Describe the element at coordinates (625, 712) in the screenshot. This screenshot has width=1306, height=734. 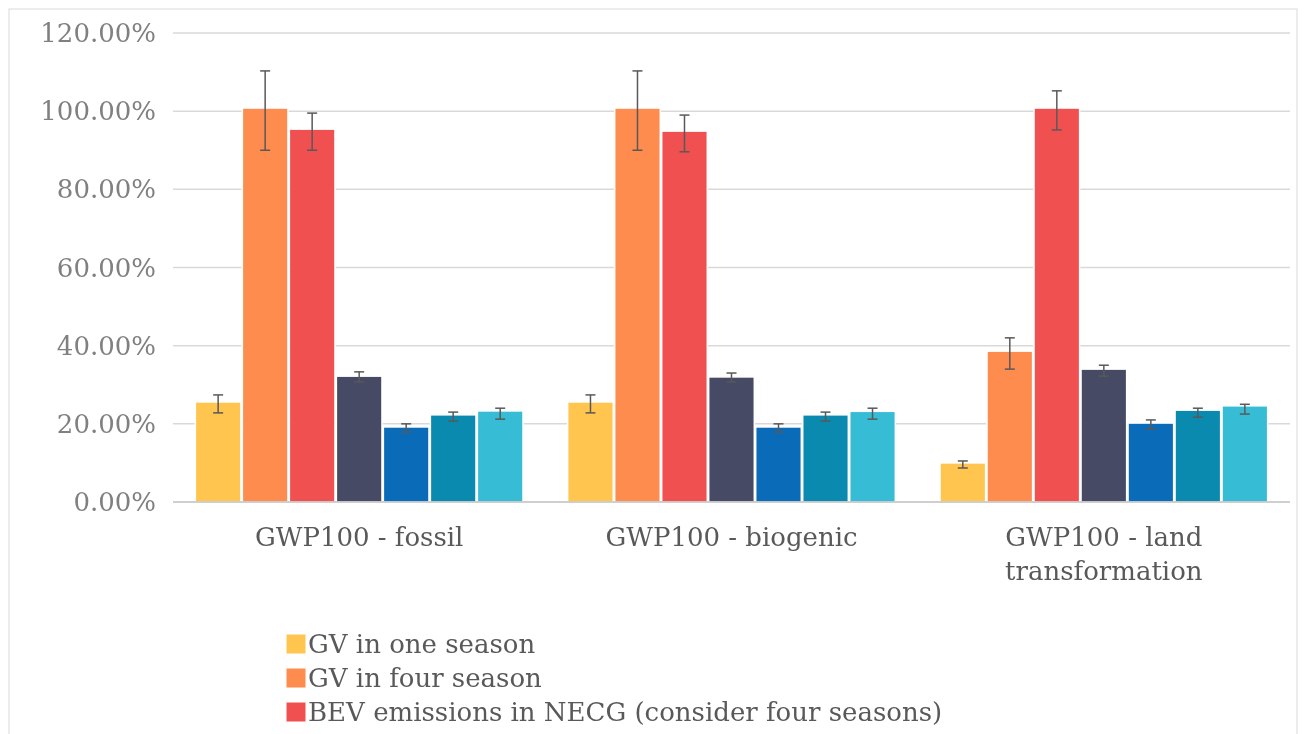
I see `legend-label: BEV emissions in NECG (consider four seasons)` at that location.